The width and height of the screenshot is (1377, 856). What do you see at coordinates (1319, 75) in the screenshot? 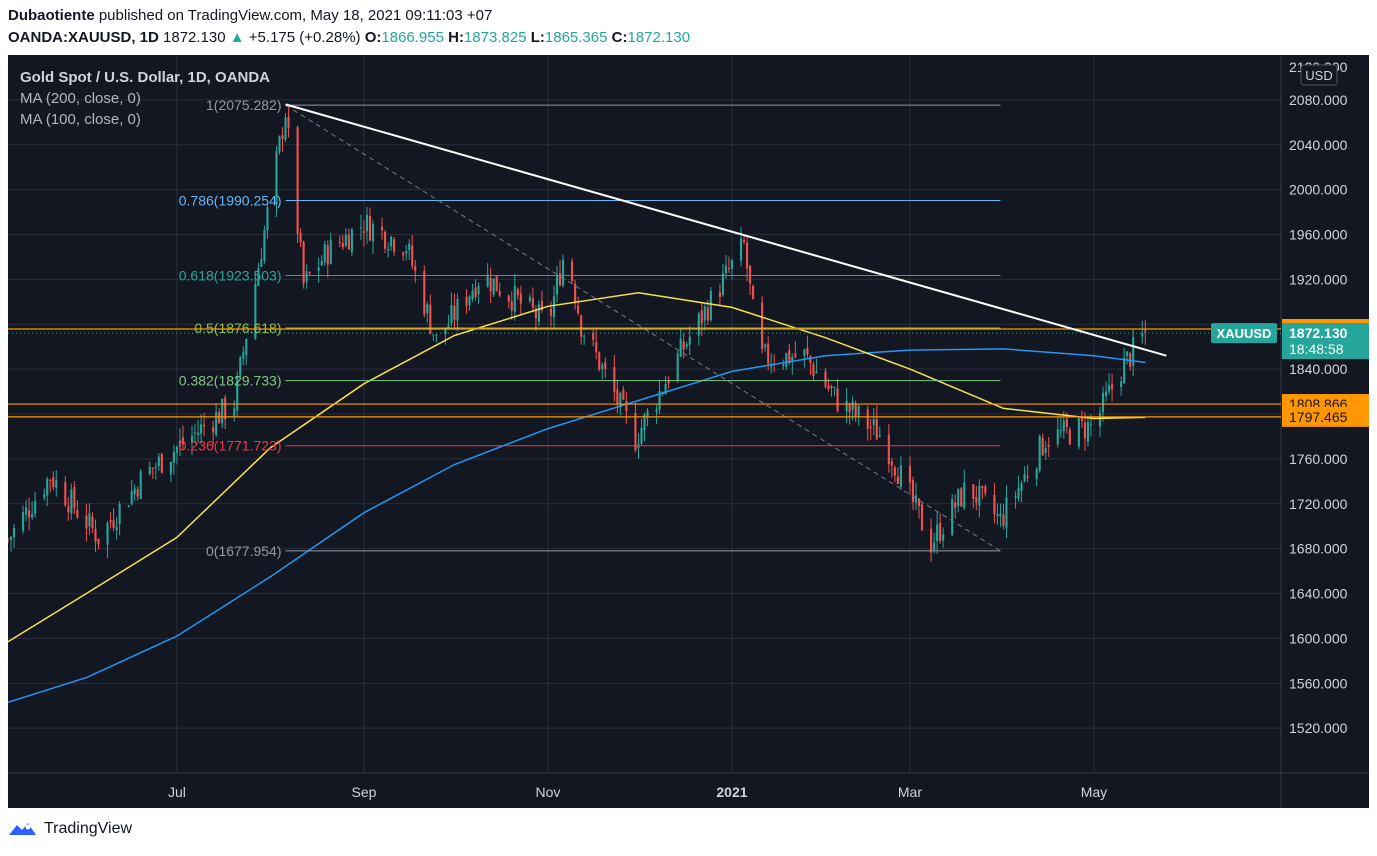
I see `currency-badge` at bounding box center [1319, 75].